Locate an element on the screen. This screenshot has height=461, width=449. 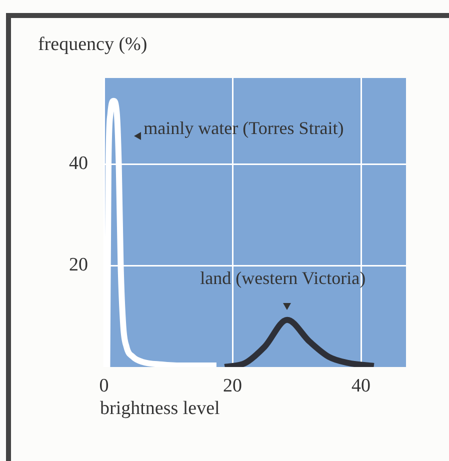
x-tick-label: 0 is located at coordinates (104, 385).